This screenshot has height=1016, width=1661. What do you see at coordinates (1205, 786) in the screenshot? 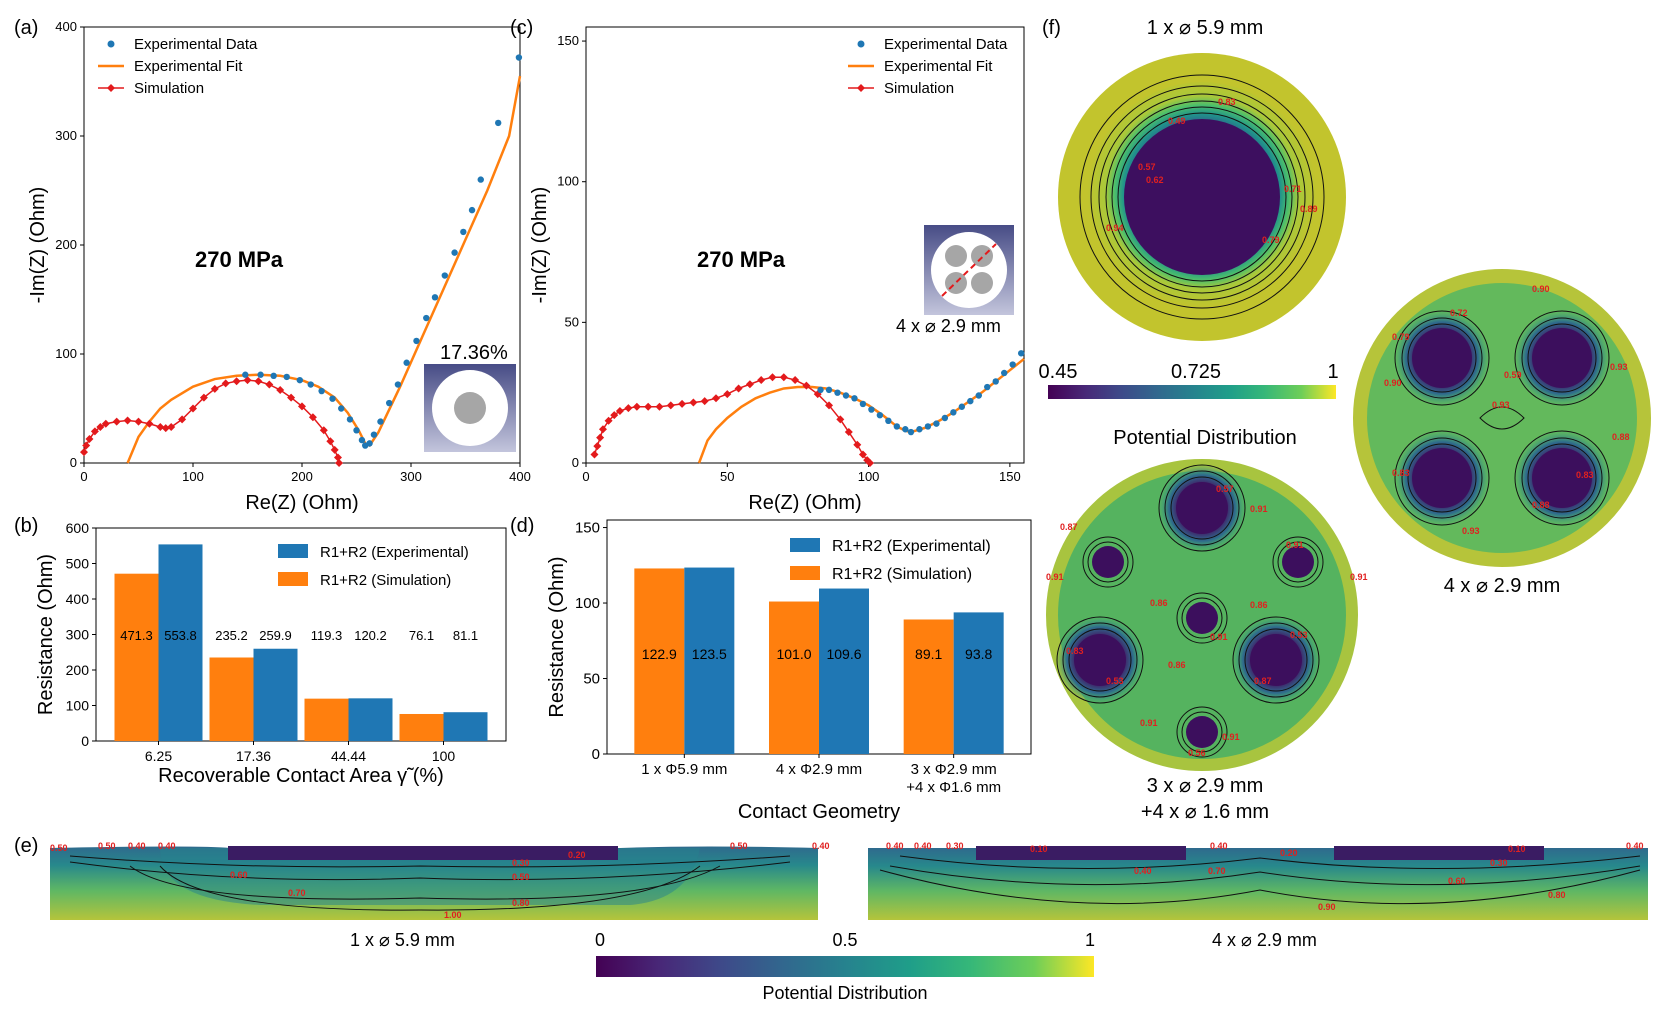
I see `disc-caption-seven-line1: 3 x ⌀ 2.9 mm` at bounding box center [1205, 786].